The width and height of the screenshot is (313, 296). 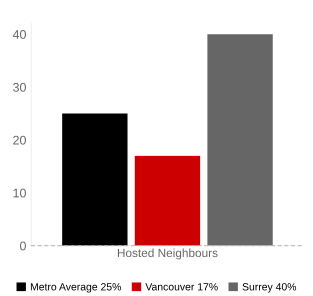 I want to click on legend-label: Surrey 40%, so click(x=269, y=288).